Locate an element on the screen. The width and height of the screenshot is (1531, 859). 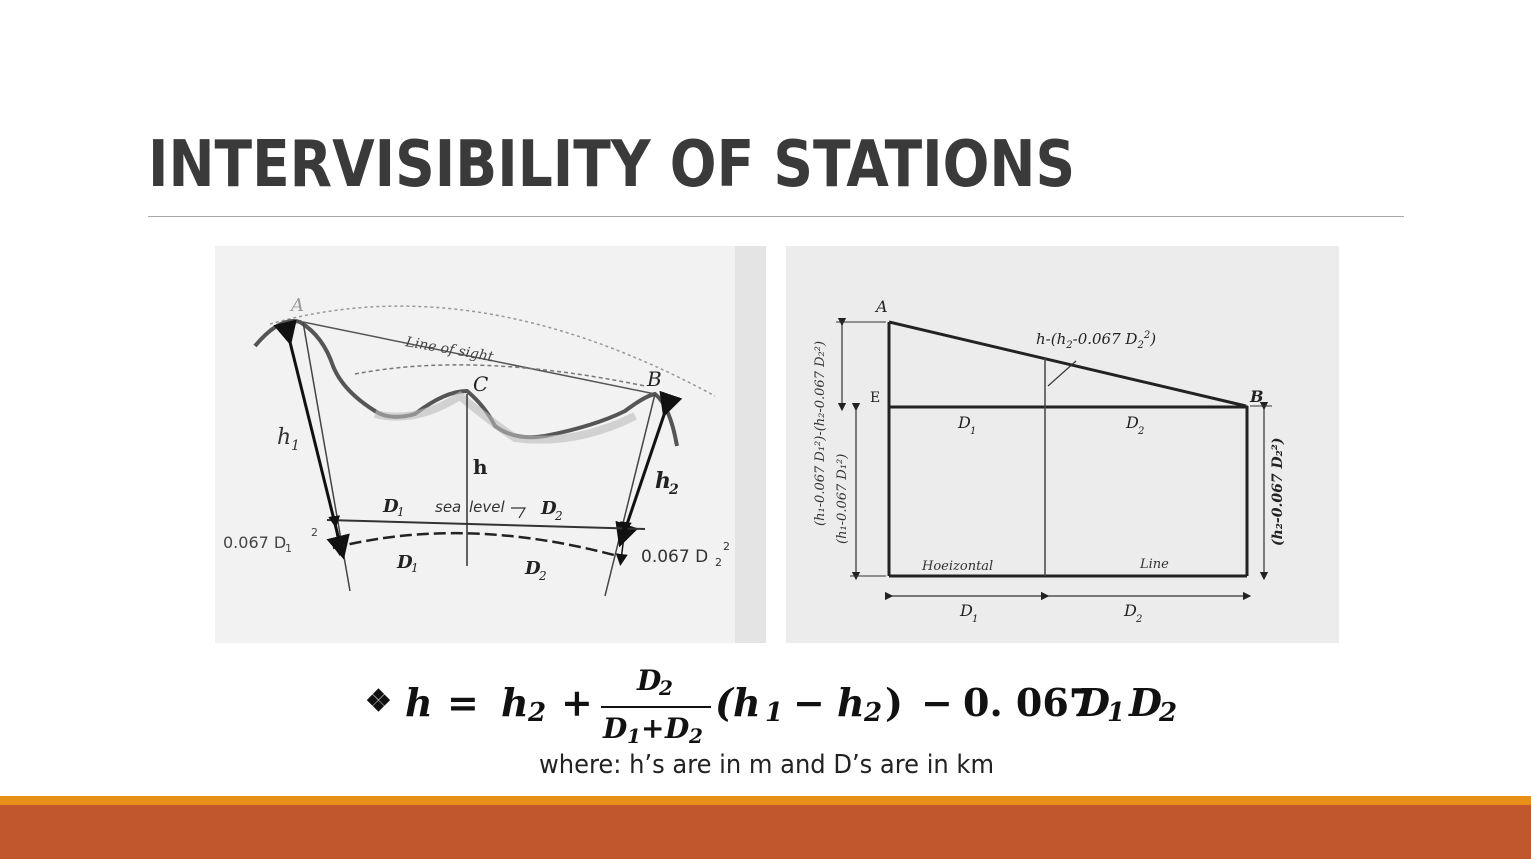
page-shadow is located at coordinates (750, 444).